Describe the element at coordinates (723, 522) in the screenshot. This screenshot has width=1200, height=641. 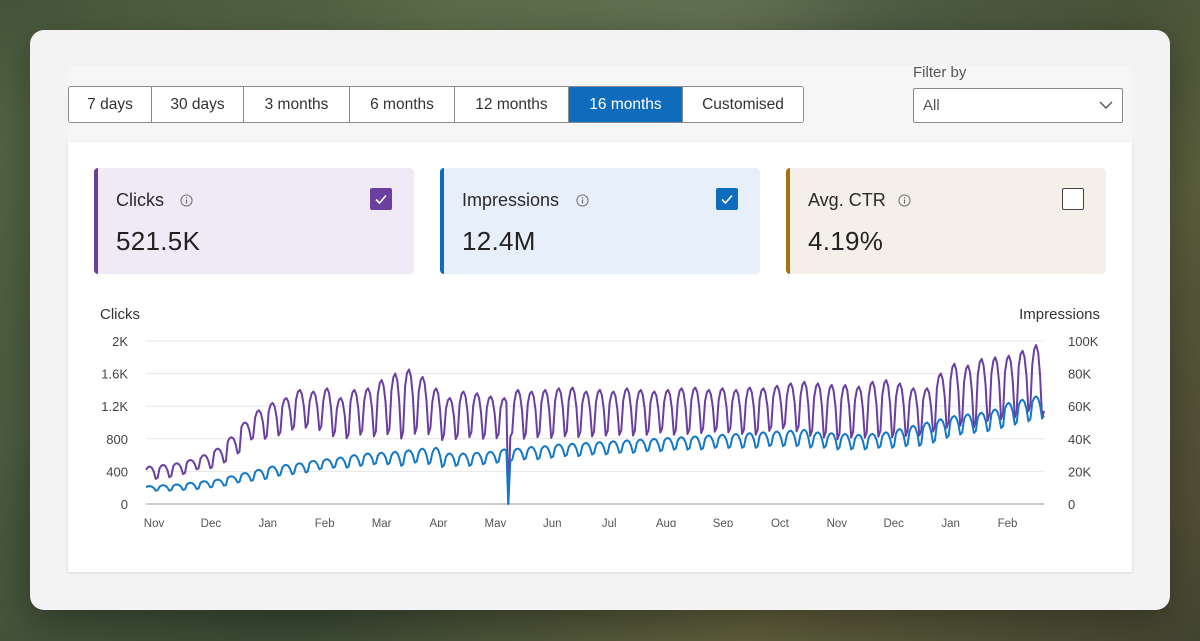
I see `x-tick-label: Sep` at that location.